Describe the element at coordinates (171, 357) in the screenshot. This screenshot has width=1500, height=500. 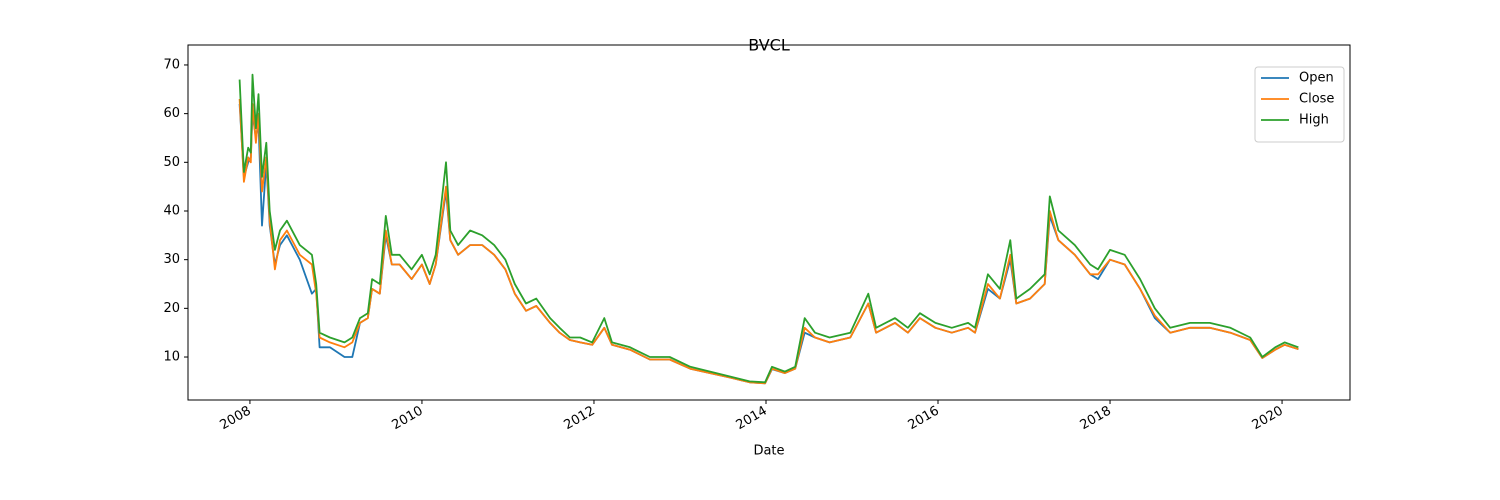
I see `y-tick-label: 10` at that location.